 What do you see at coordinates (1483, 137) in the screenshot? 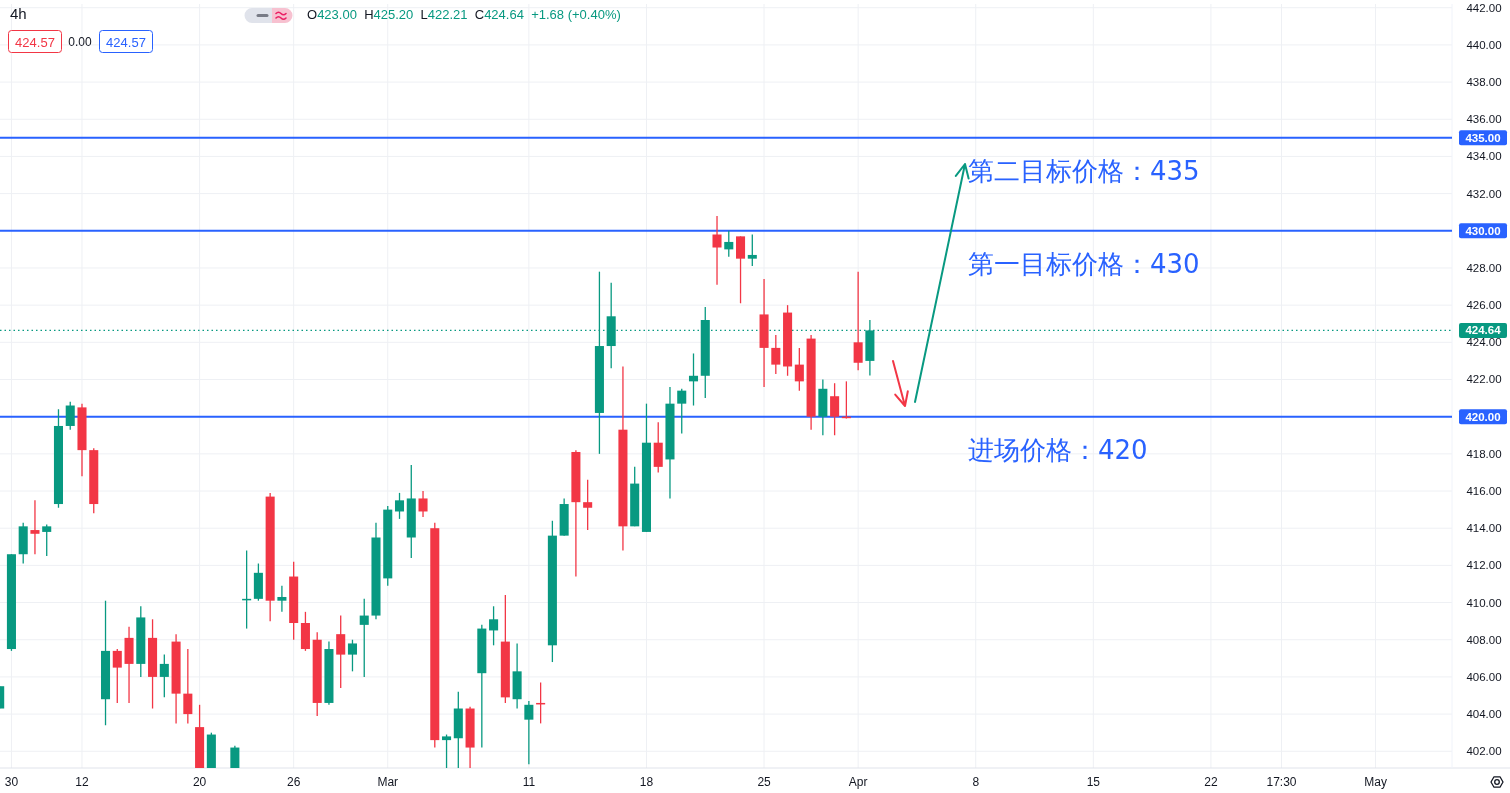
I see `ref-line-label: 435.00` at bounding box center [1483, 137].